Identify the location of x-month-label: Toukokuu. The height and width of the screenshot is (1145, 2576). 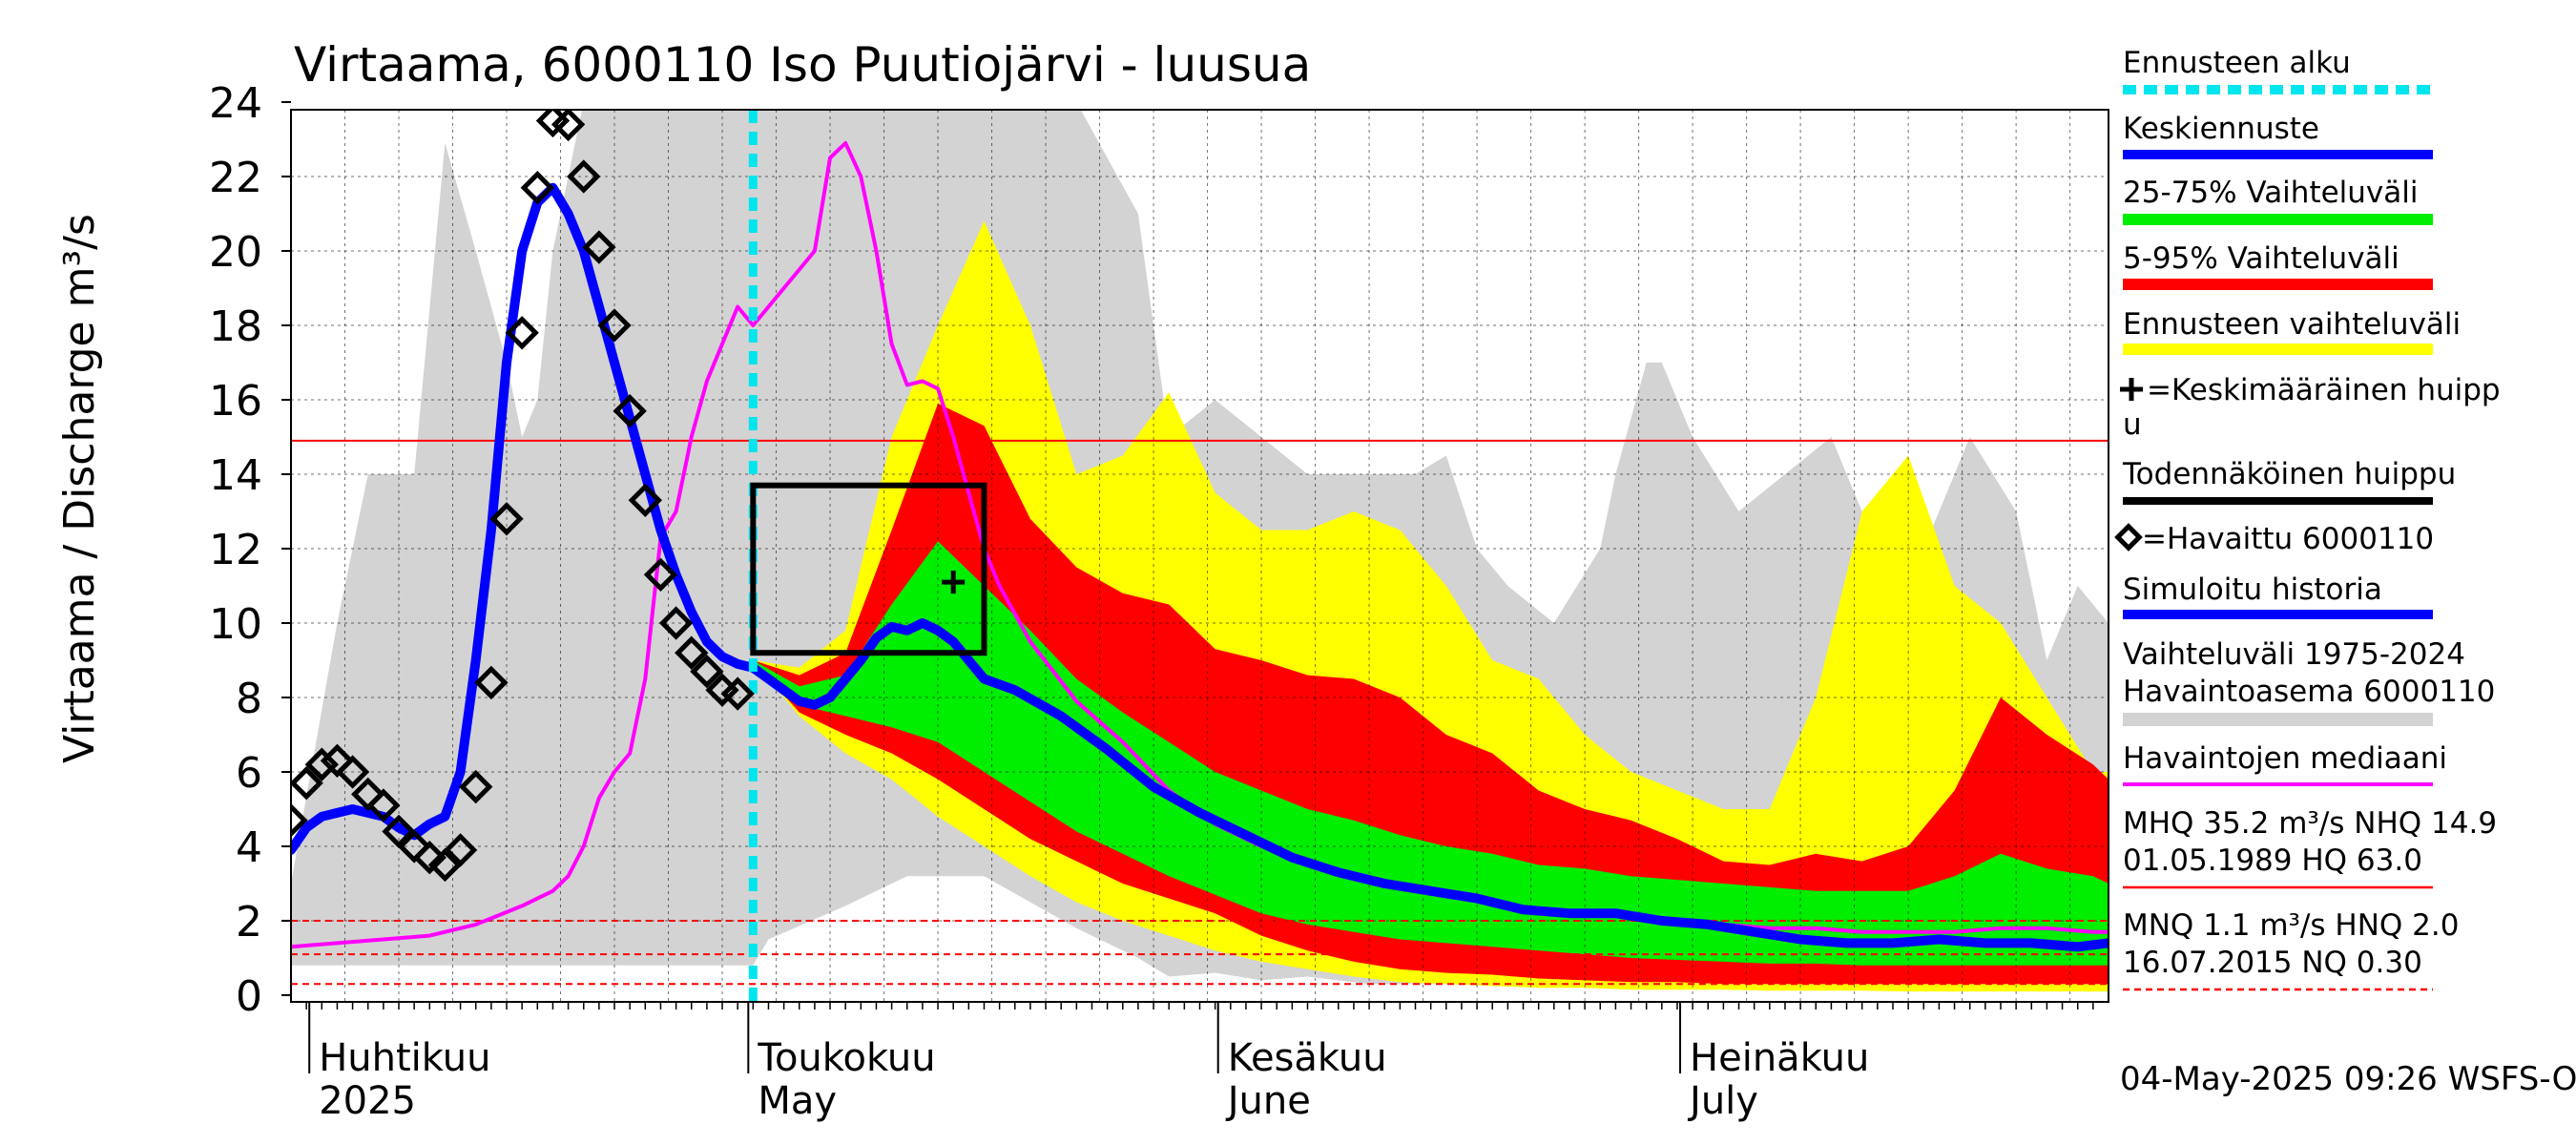
(846, 1058).